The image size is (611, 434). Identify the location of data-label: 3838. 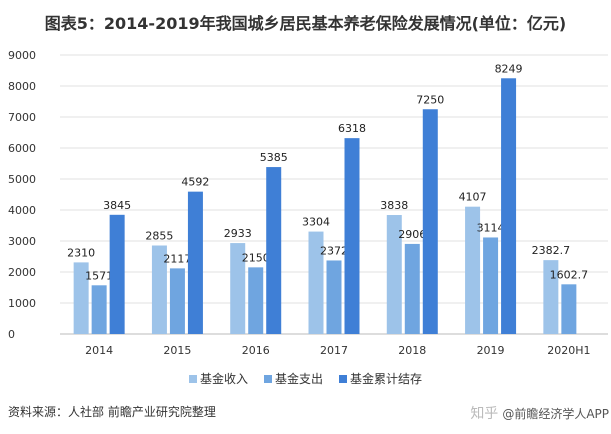
(394, 205).